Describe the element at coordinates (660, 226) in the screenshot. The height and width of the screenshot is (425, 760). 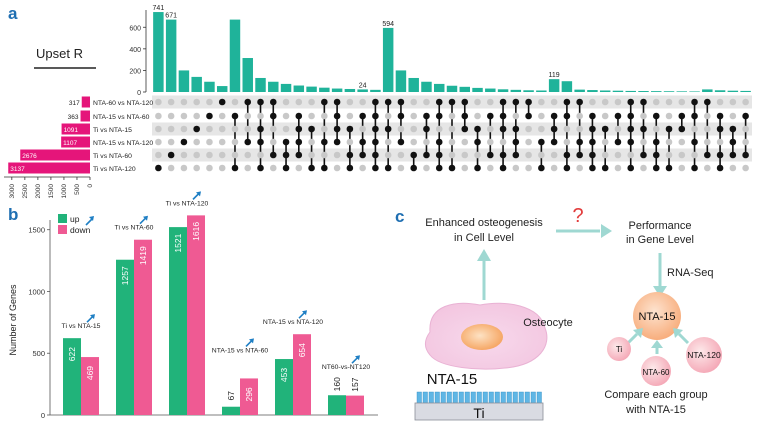
I see `performance-text-line1: Performance` at that location.